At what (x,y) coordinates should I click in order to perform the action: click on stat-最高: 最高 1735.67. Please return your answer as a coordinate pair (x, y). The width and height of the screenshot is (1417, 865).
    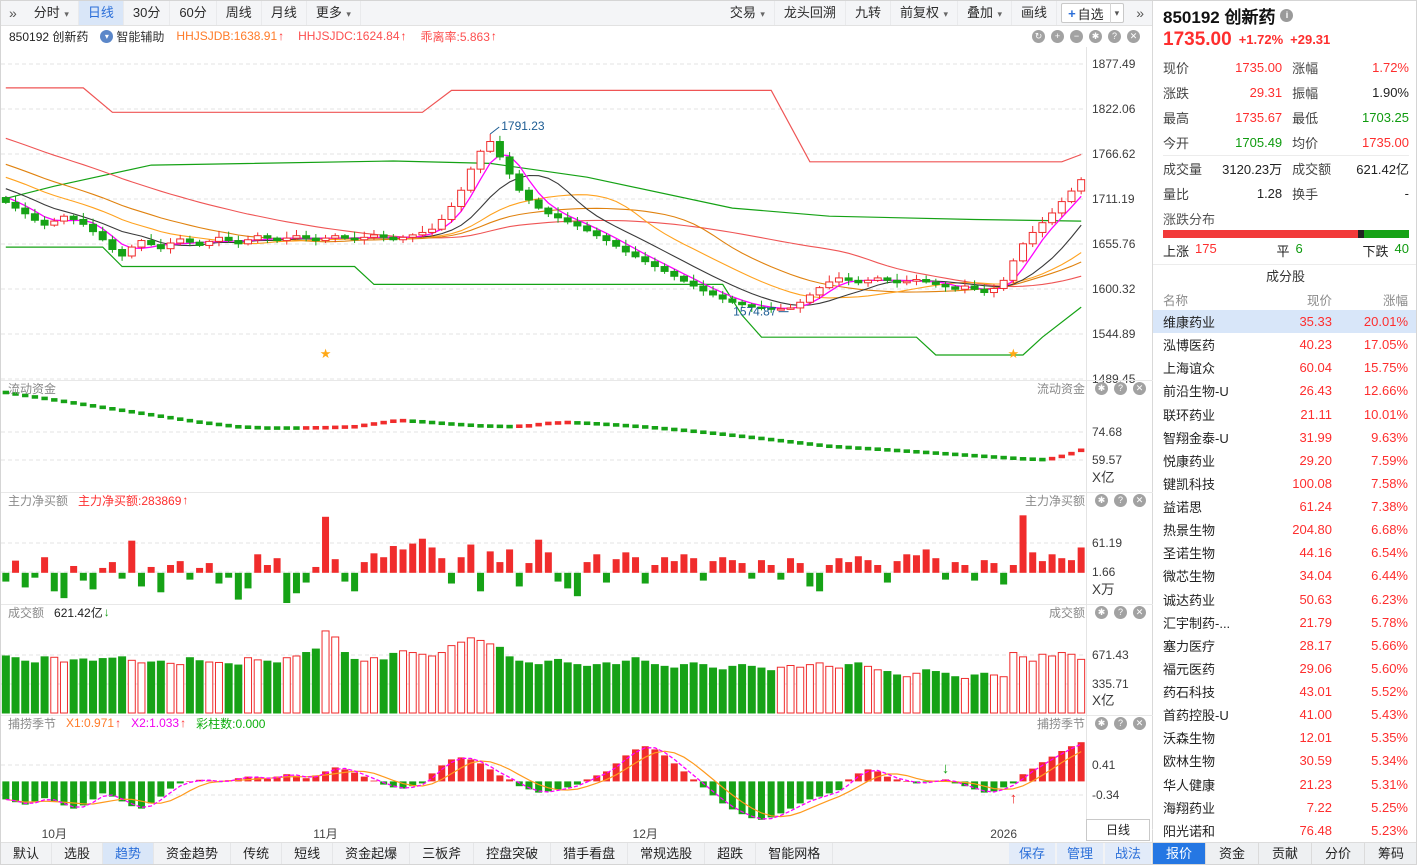
    Looking at the image, I should click on (1222, 117).